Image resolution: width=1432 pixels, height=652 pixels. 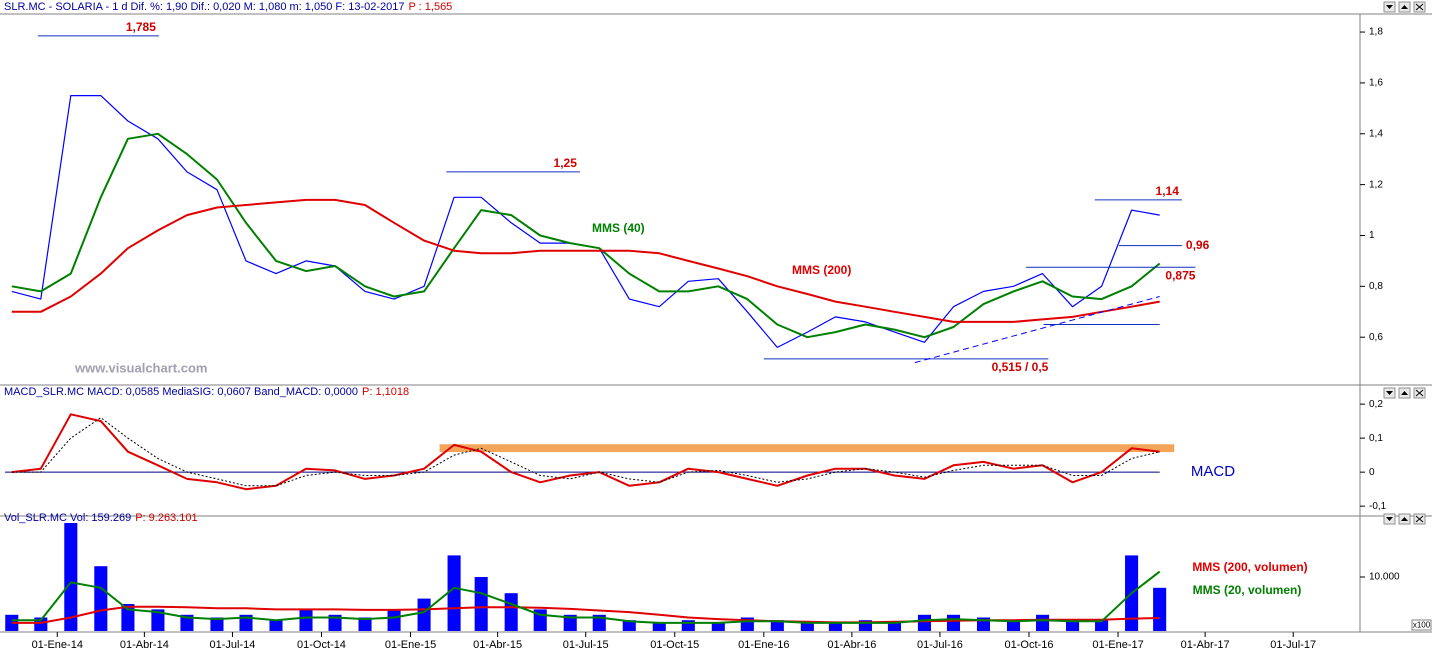 I want to click on x-tick-label: 01-Abr-14, so click(x=144, y=645).